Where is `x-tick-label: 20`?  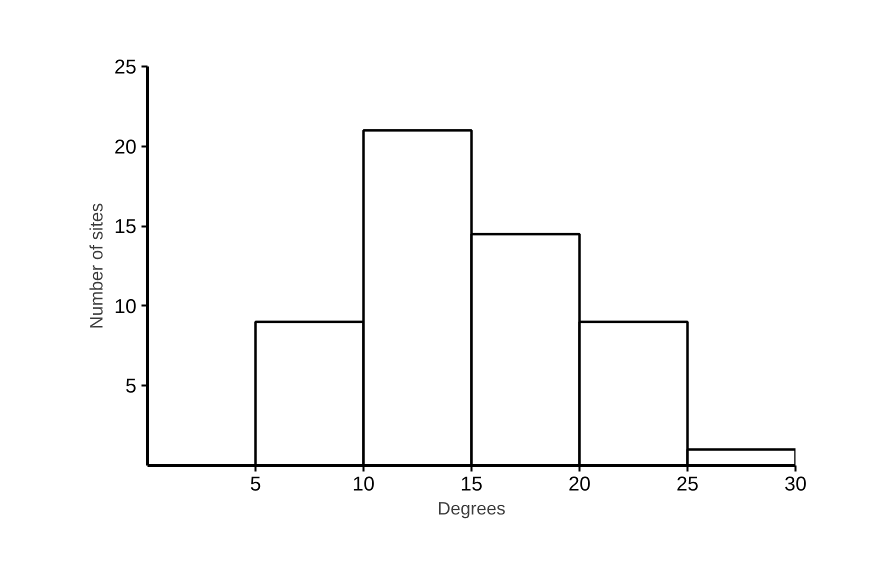 x-tick-label: 20 is located at coordinates (579, 485).